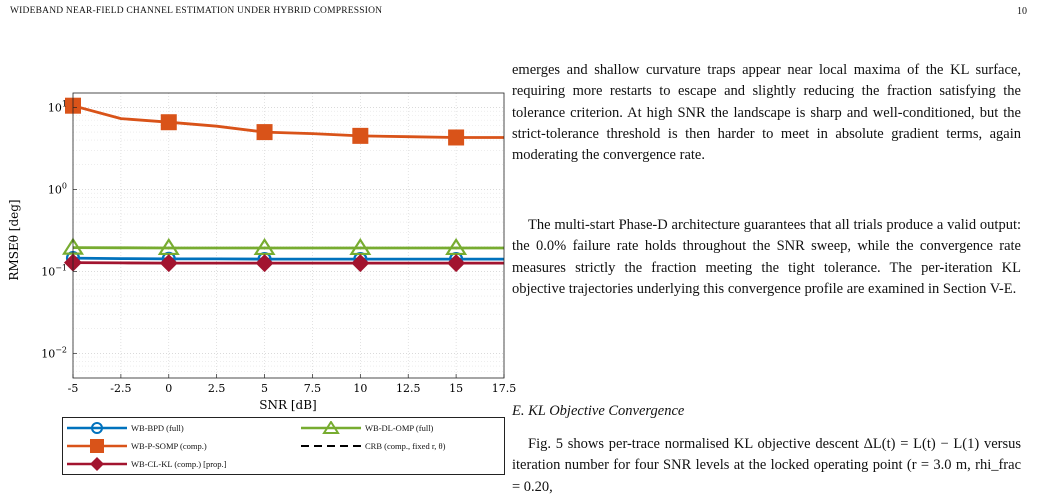  Describe the element at coordinates (504, 388) in the screenshot. I see `x-tick-label: 17.5` at that location.